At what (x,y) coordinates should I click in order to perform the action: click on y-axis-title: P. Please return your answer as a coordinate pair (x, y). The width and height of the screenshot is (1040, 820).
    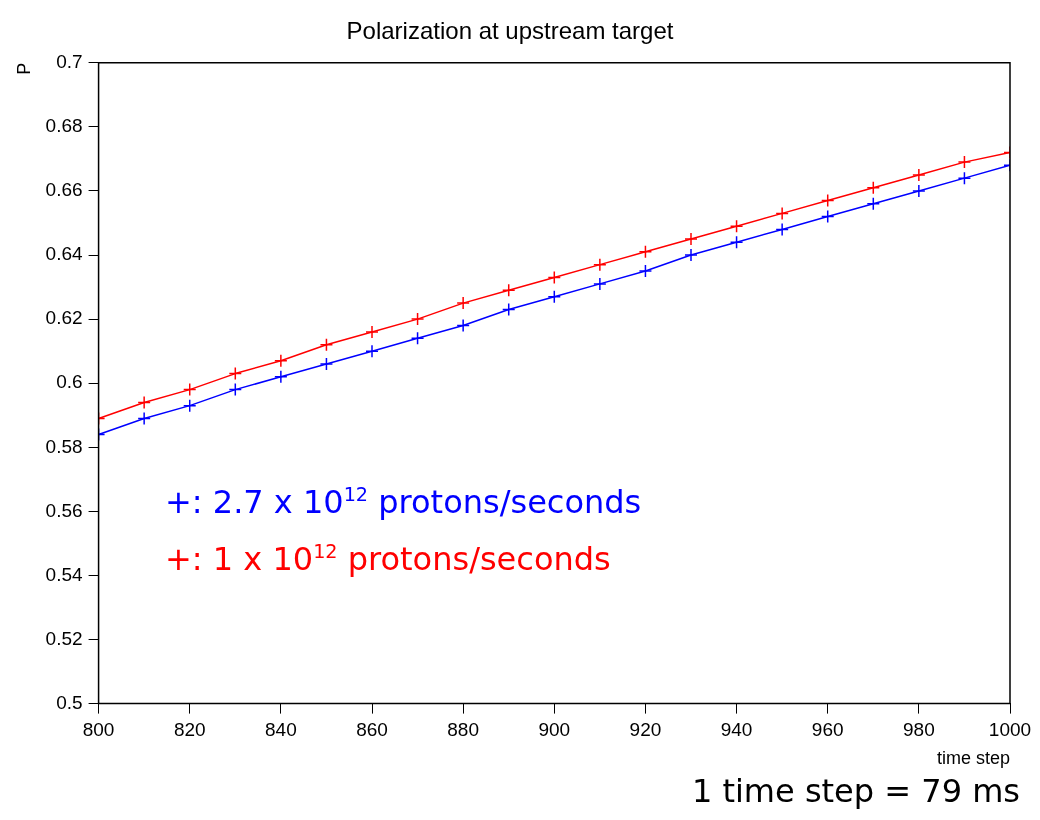
    Looking at the image, I should click on (23, 68).